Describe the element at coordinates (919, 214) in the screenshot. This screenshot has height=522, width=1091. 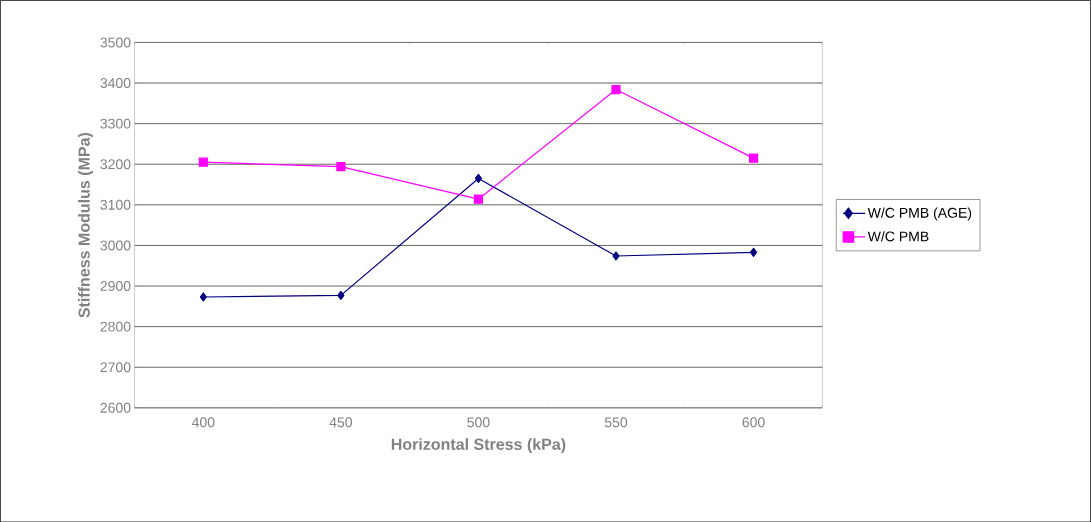
I see `legend-label: W/C PMB (AGE)` at that location.